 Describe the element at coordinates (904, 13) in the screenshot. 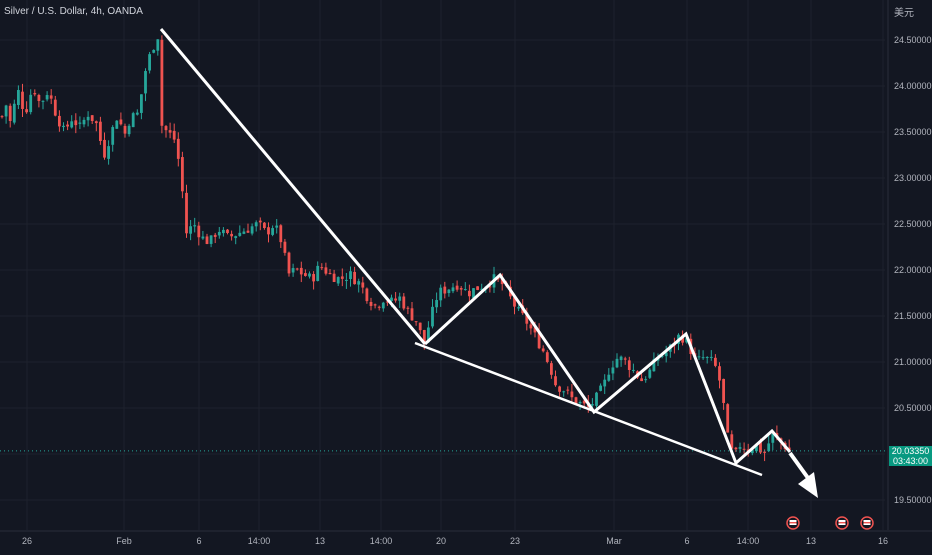

I see `currency-label: 美元` at that location.